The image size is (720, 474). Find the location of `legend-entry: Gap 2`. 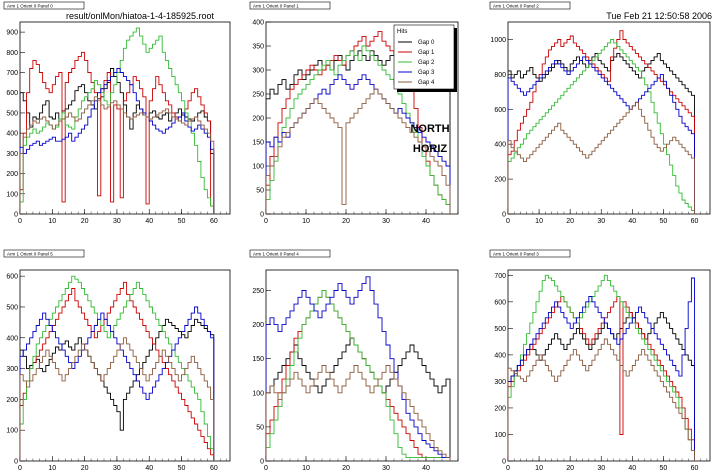

legend-entry: Gap 2 is located at coordinates (426, 63).